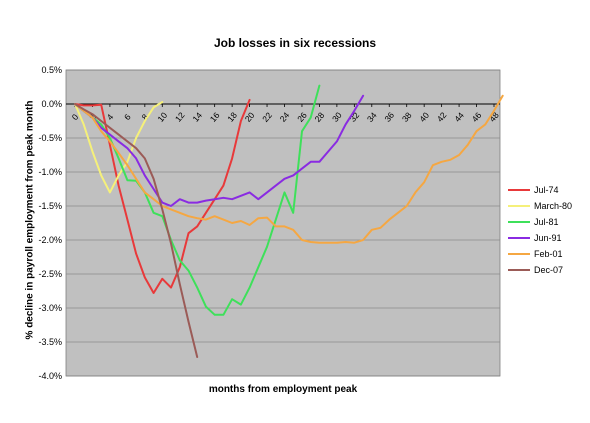 The width and height of the screenshot is (590, 423). Describe the element at coordinates (546, 222) in the screenshot. I see `legend-entry: Jul-81` at that location.